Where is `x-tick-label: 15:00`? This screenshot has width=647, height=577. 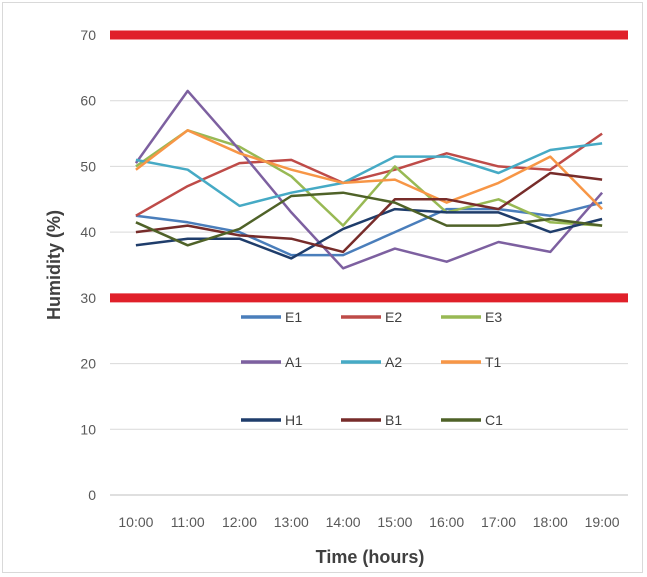
x-tick-label: 15:00 is located at coordinates (394, 522).